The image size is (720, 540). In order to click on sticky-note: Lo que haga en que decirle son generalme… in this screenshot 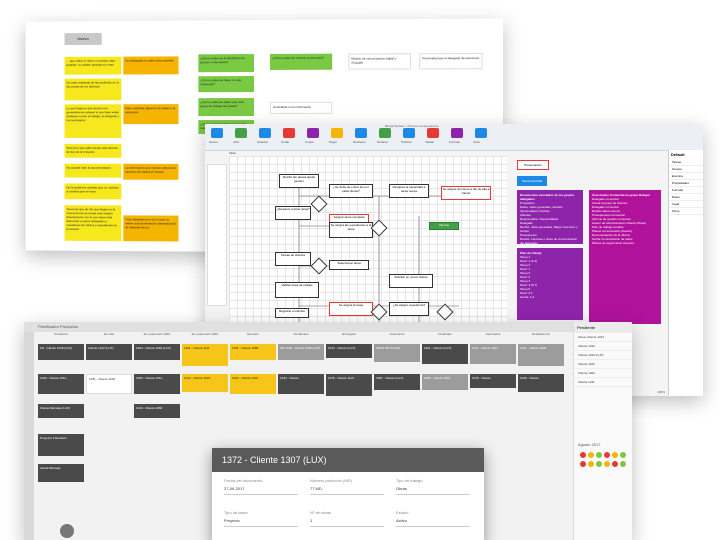, I will do `click(93, 121)`.